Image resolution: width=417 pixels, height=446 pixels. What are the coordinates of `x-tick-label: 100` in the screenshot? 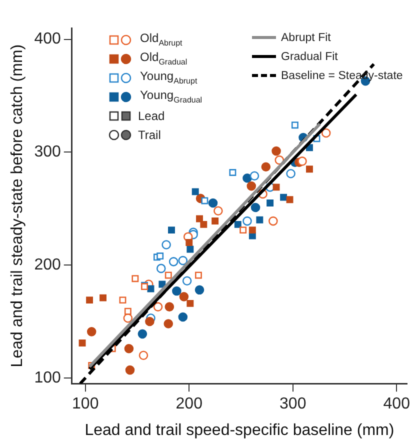 It's located at (85, 404).